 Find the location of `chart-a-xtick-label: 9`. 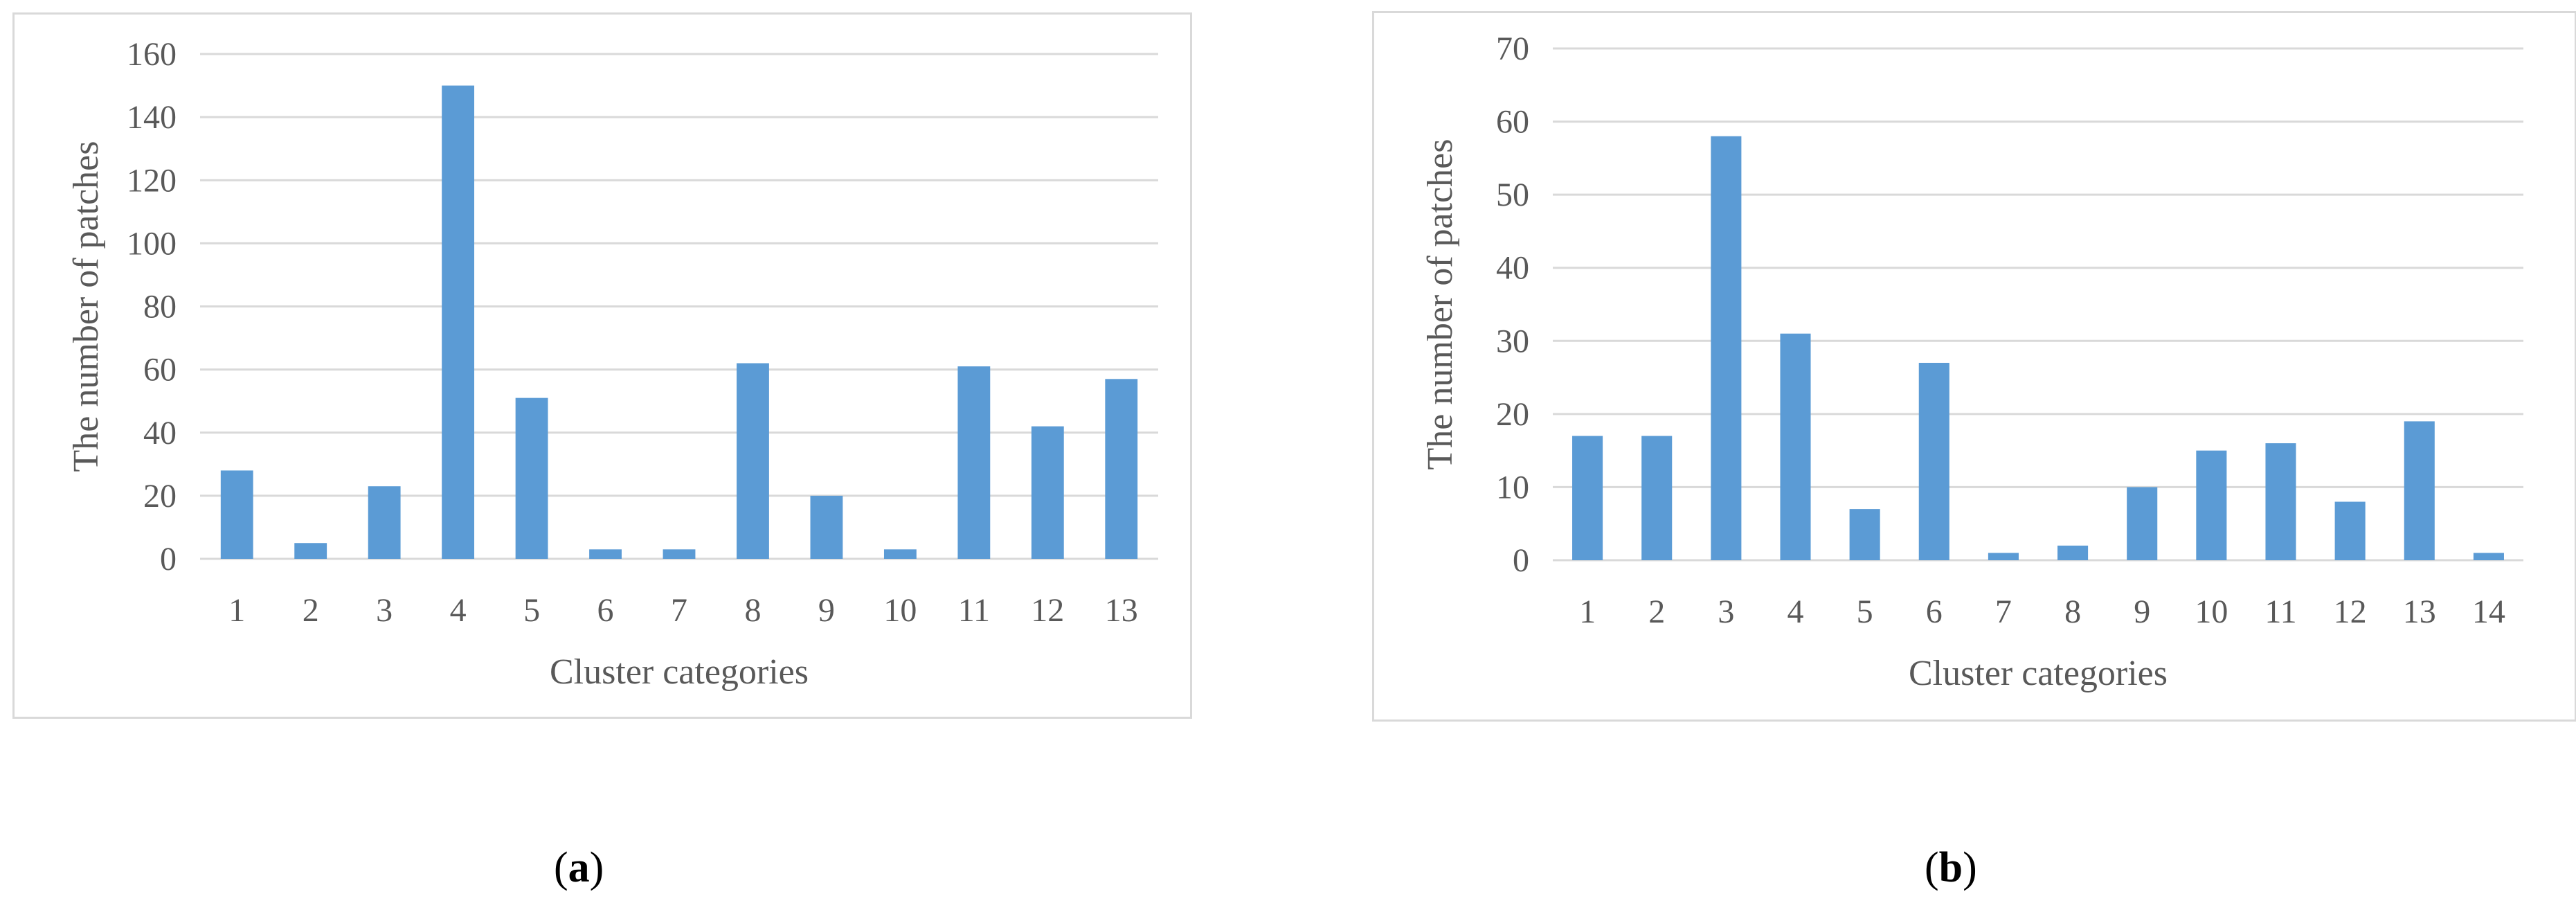

chart-a-xtick-label: 9 is located at coordinates (826, 611).